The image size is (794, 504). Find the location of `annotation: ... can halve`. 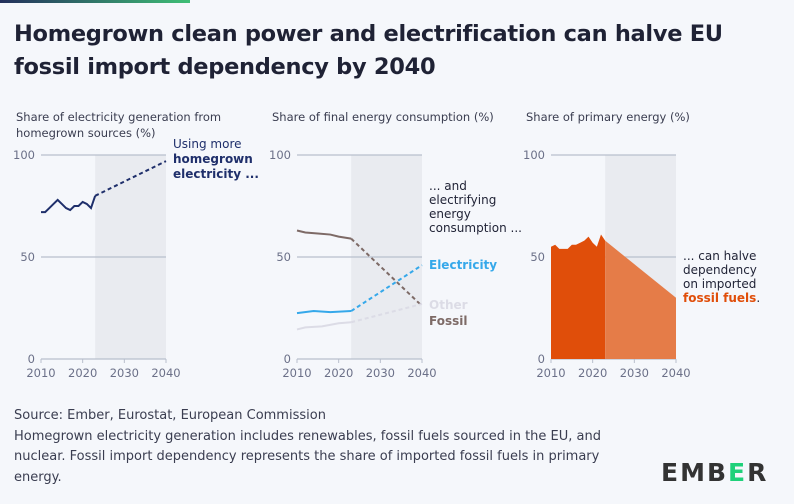

annotation: ... can halve is located at coordinates (719, 256).